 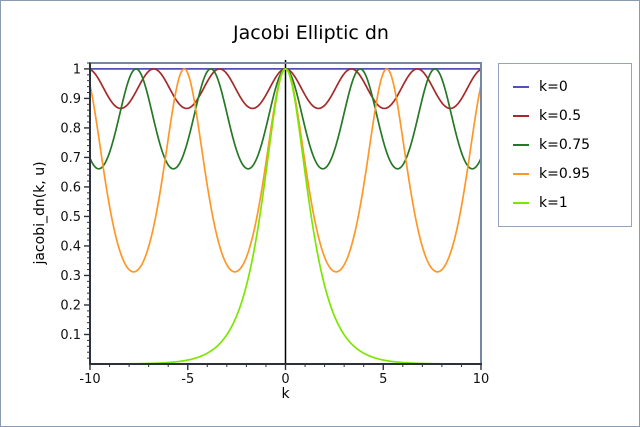 What do you see at coordinates (70, 246) in the screenshot?
I see `y-tick-label: 0.4` at bounding box center [70, 246].